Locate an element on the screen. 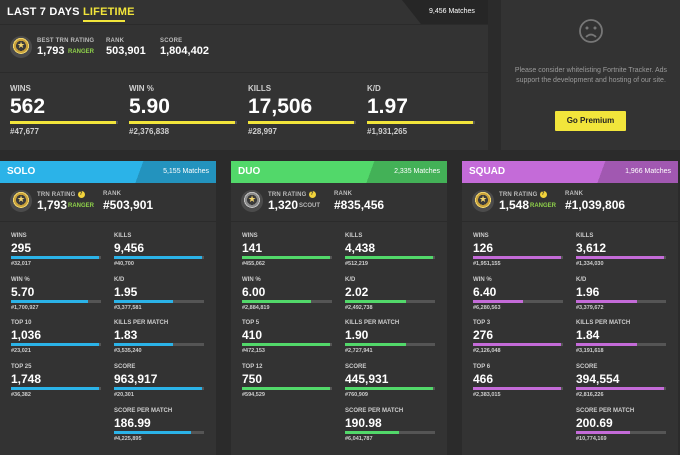 This screenshot has width=680, height=455. duo-divider is located at coordinates (339, 221).